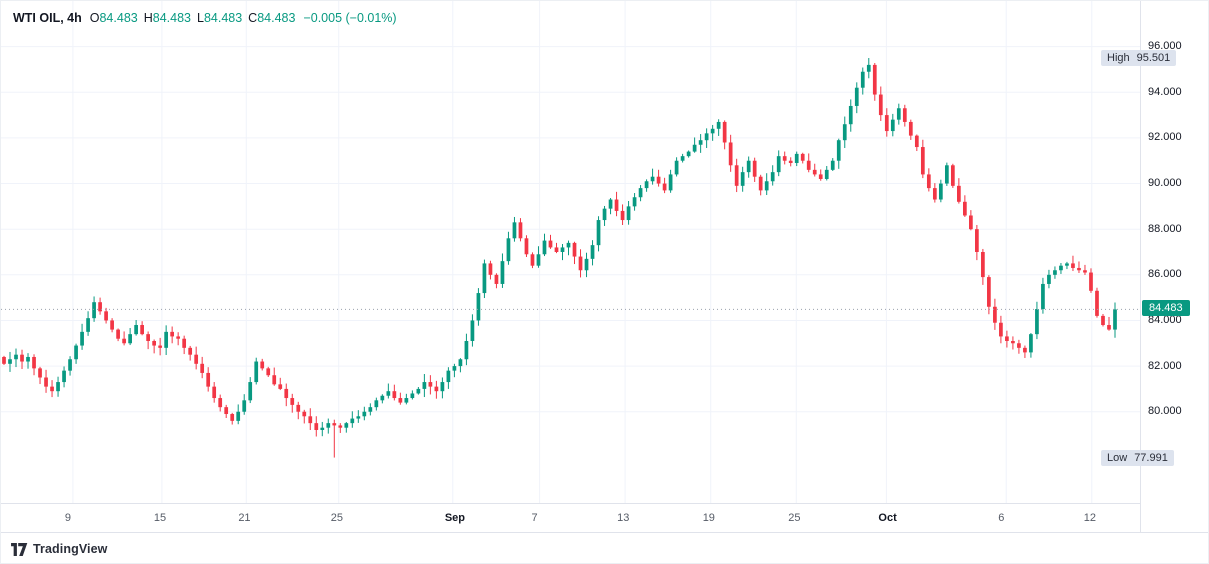 The width and height of the screenshot is (1209, 564). I want to click on low-value: 77.991, so click(1151, 457).